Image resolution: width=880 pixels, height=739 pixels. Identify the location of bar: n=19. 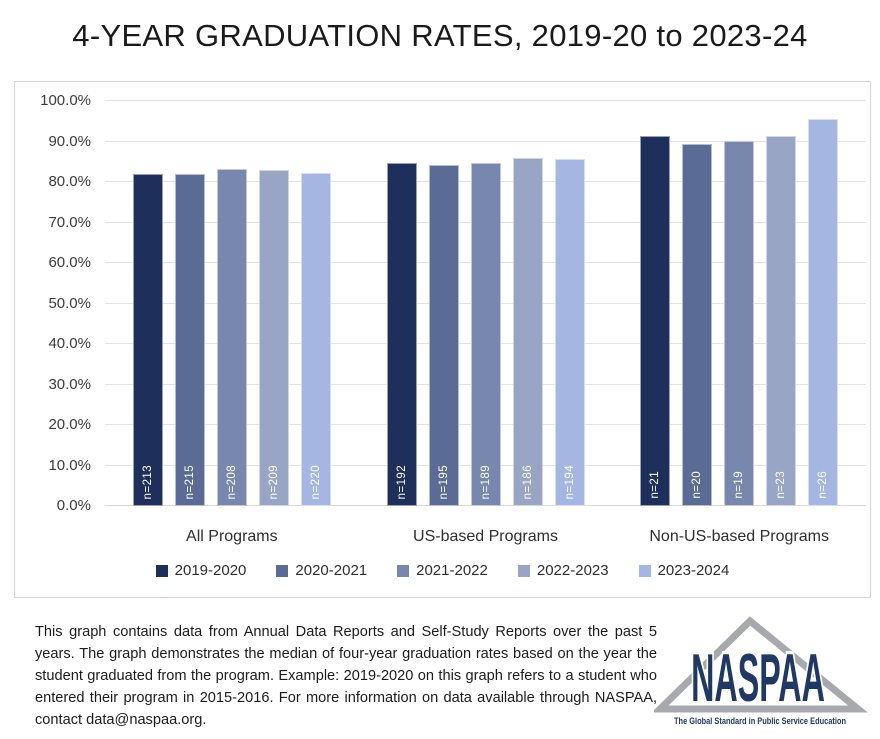
(739, 323).